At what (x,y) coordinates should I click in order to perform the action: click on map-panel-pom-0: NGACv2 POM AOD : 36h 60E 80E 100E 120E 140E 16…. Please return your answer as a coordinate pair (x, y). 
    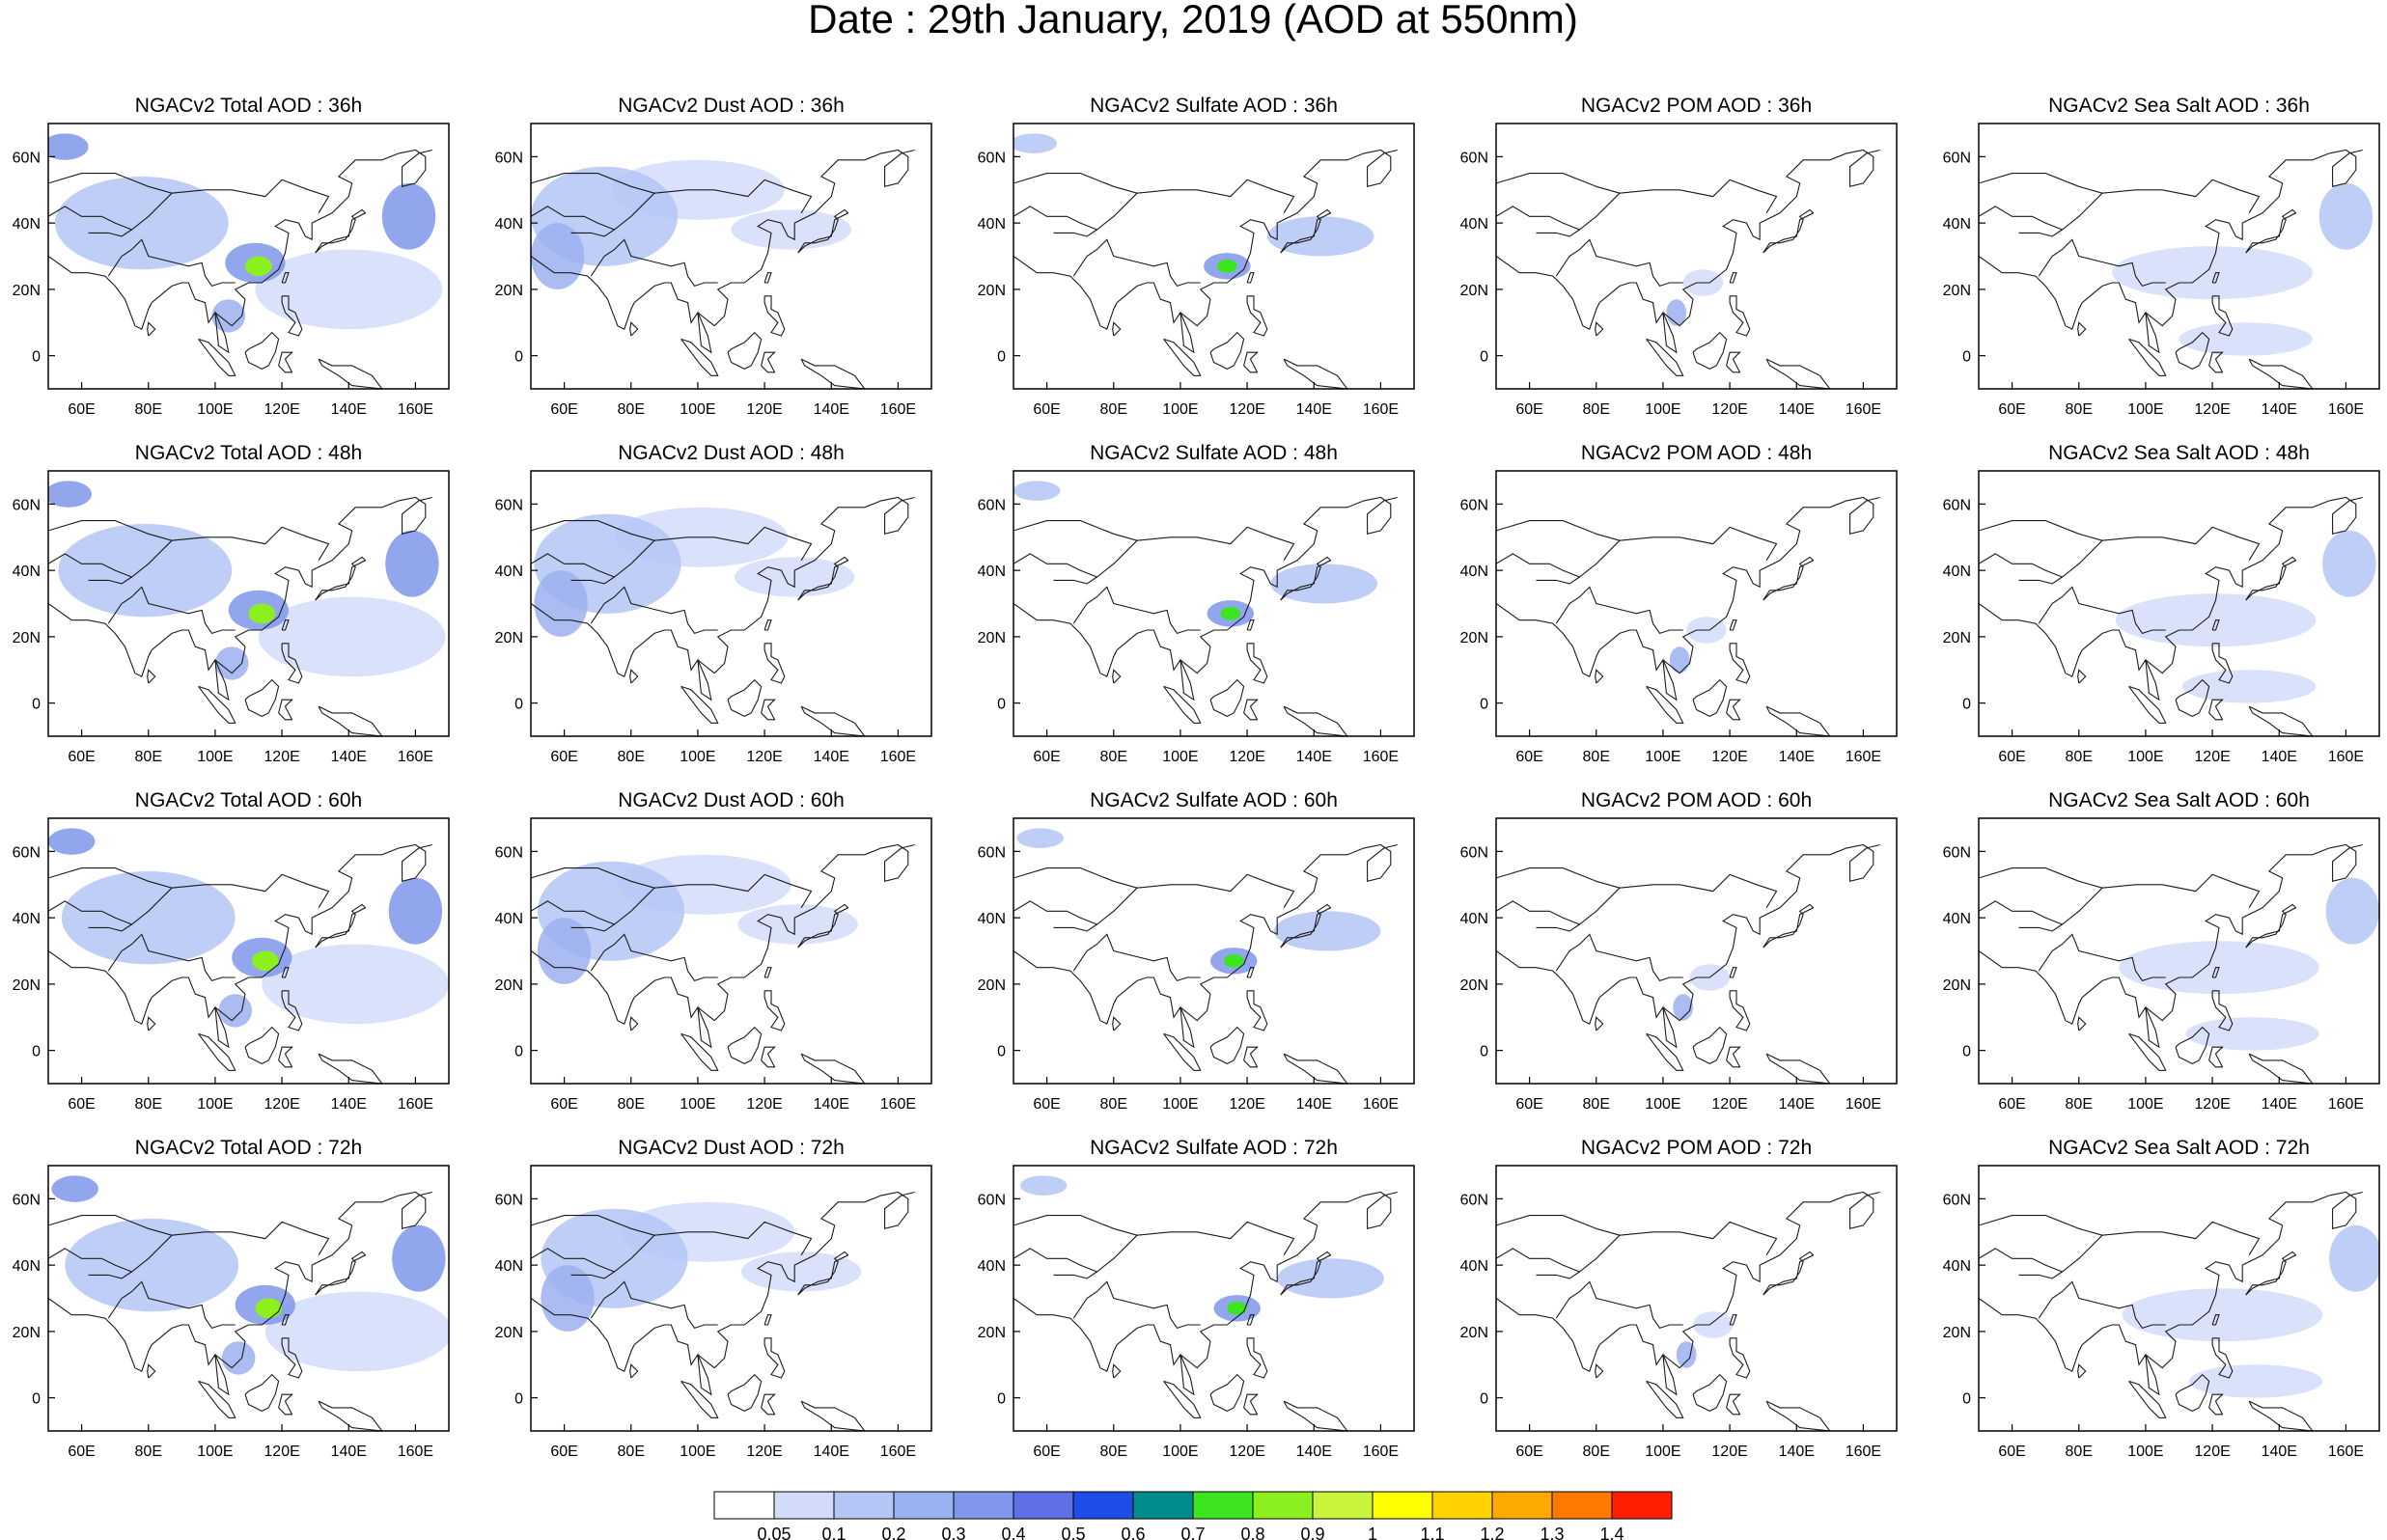
    Looking at the image, I should click on (1679, 256).